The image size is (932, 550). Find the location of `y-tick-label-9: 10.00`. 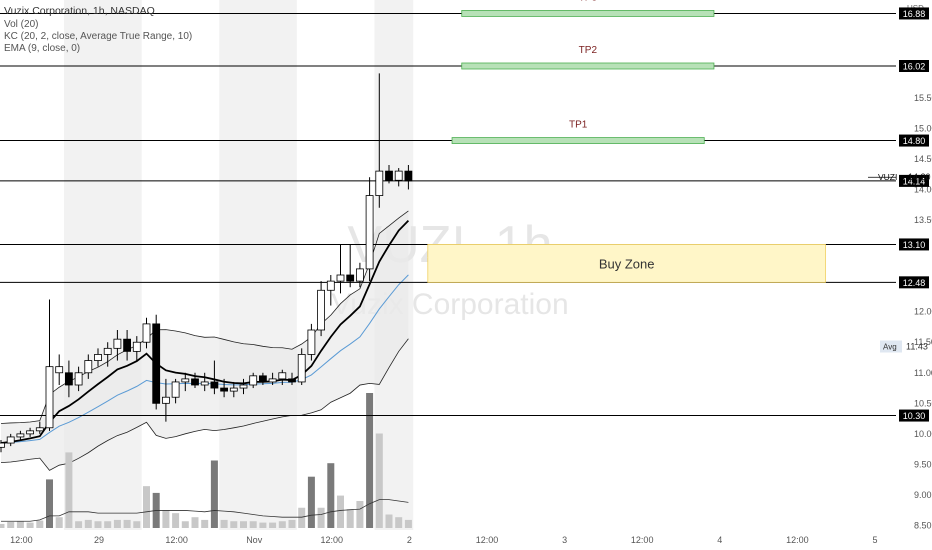

y-tick-label-9: 10.00 is located at coordinates (923, 434).